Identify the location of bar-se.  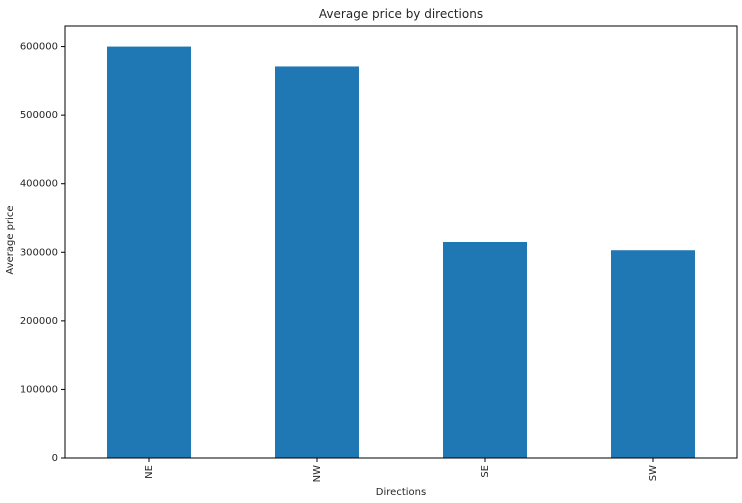
(485, 350).